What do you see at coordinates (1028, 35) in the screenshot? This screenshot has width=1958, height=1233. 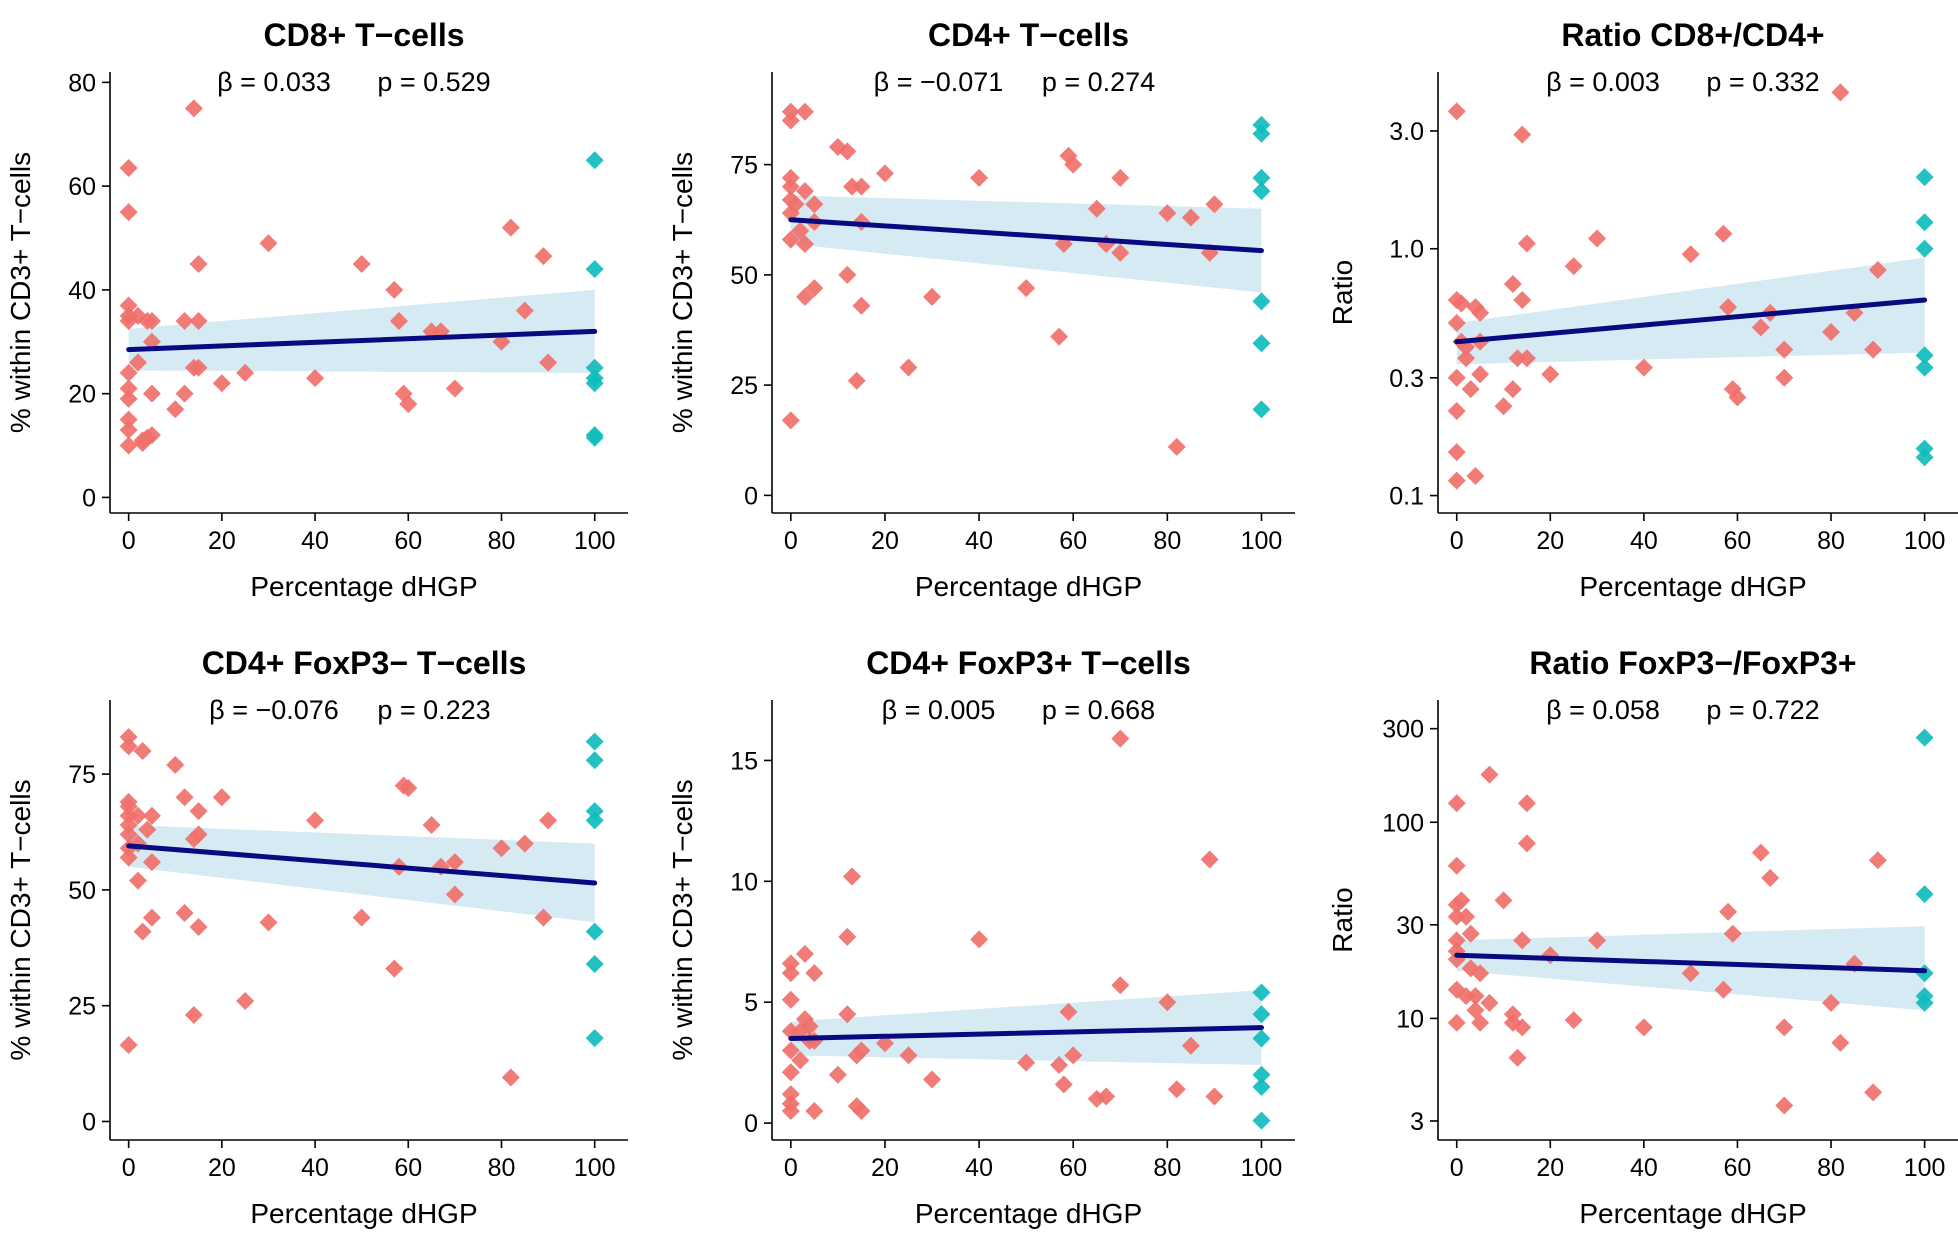 I see `chart-title: CD4+ T−cells` at bounding box center [1028, 35].